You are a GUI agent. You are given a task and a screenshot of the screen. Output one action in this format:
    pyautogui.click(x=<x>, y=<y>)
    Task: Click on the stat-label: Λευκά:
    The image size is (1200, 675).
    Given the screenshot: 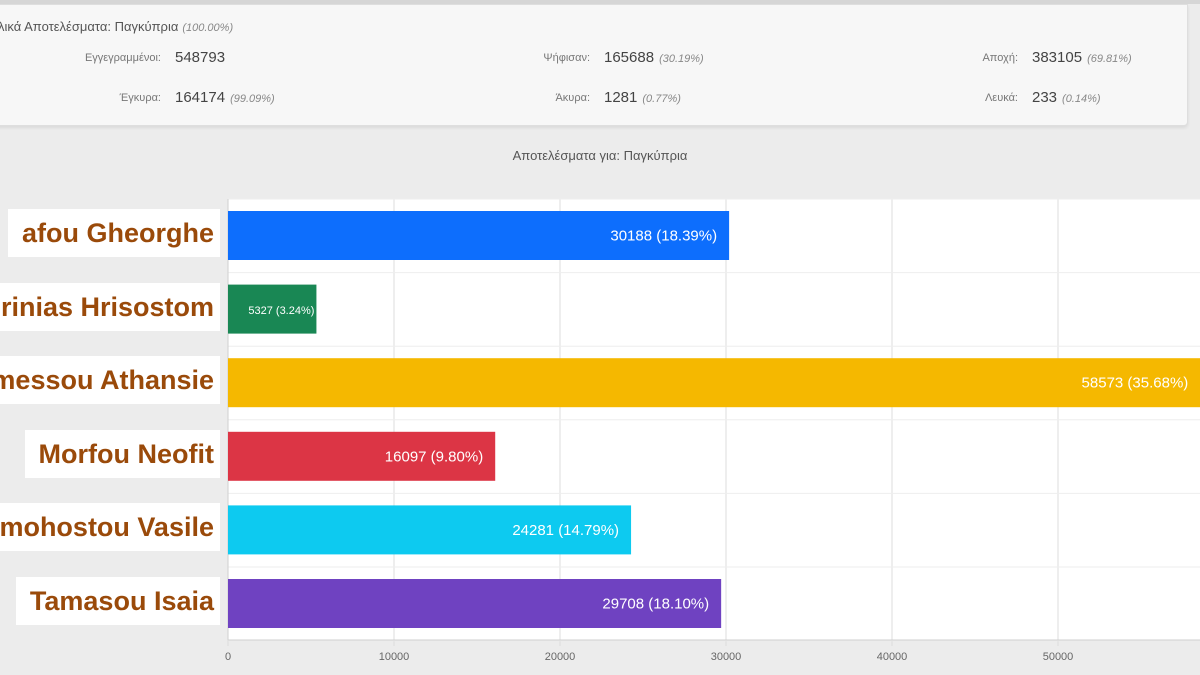 What is the action you would take?
    pyautogui.click(x=1001, y=98)
    